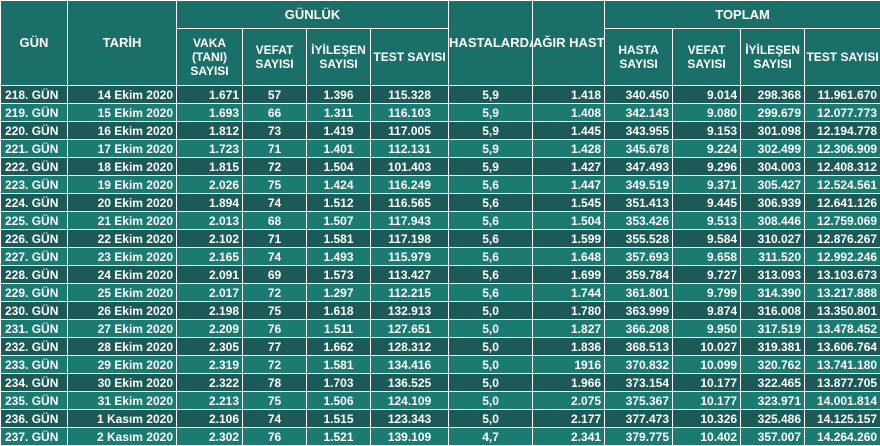  What do you see at coordinates (639, 365) in the screenshot?
I see `cell-toplam-hasta: 370.832` at bounding box center [639, 365].